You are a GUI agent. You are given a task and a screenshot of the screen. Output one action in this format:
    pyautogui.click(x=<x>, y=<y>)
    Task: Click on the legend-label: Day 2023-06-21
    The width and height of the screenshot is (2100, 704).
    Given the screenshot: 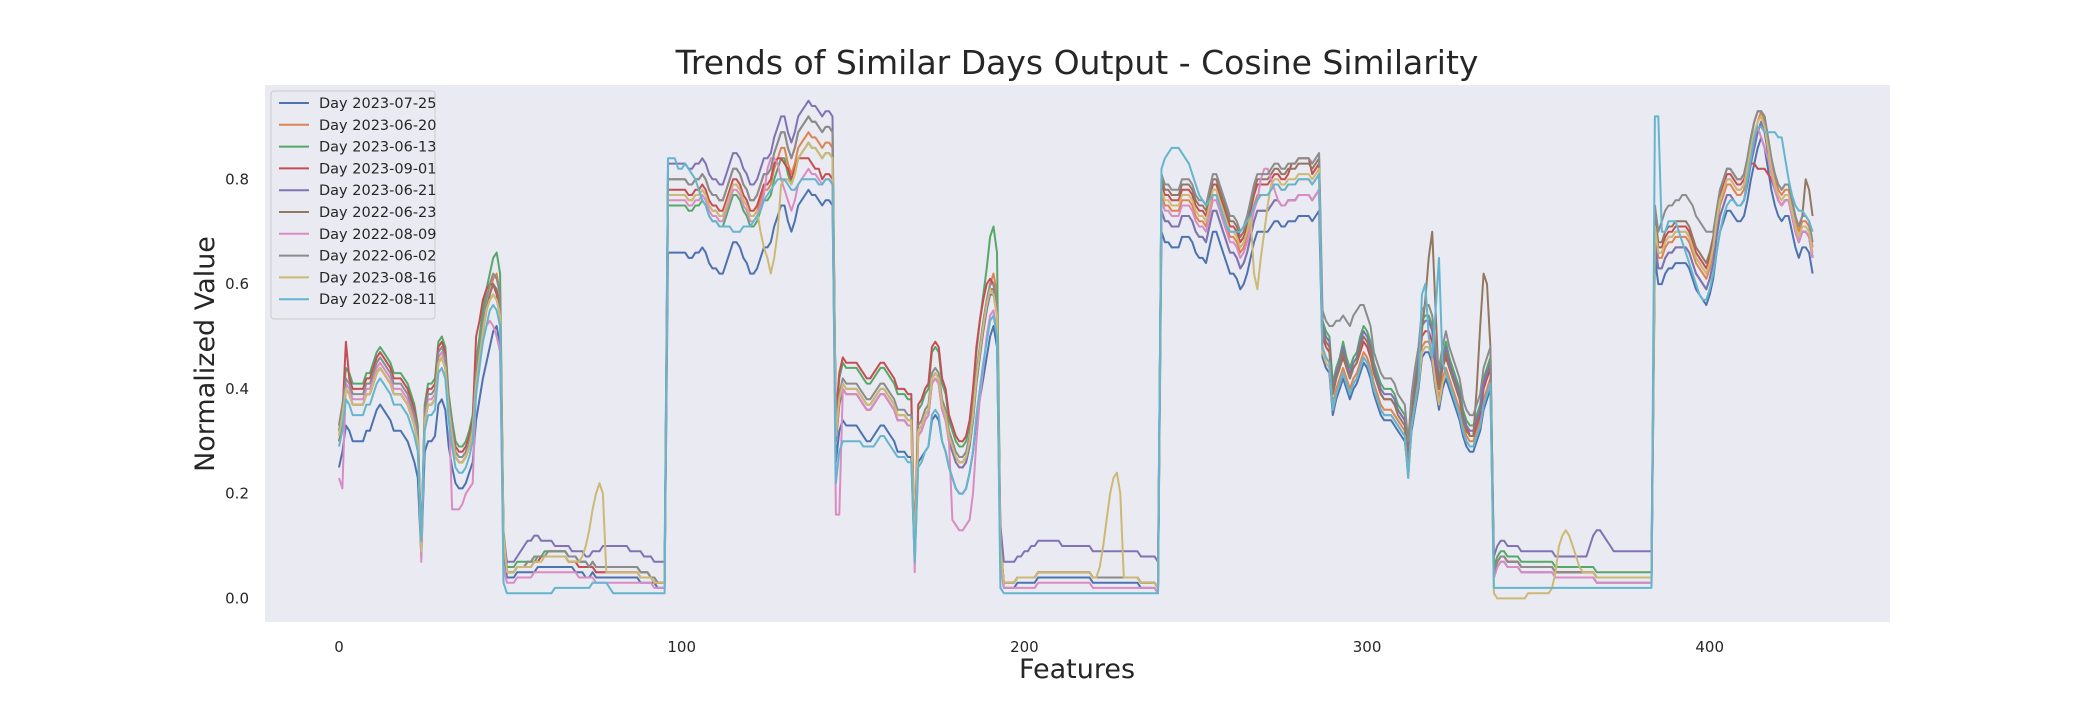 What is the action you would take?
    pyautogui.click(x=378, y=191)
    